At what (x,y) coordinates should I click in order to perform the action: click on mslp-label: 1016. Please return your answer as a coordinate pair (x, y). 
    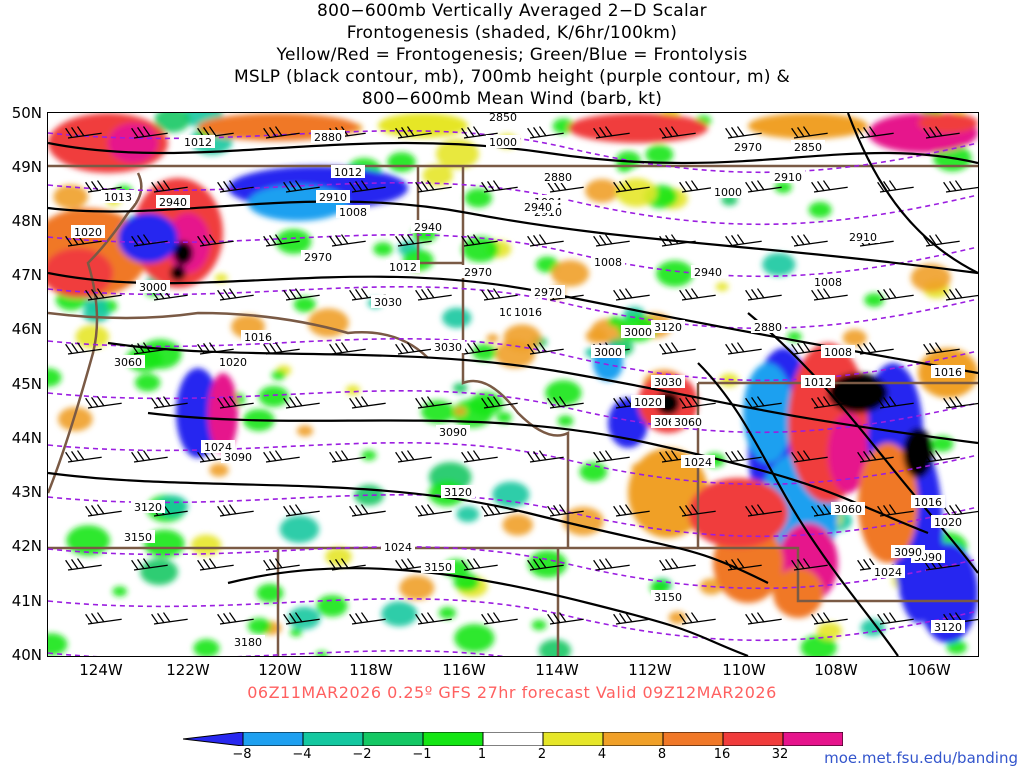
    Looking at the image, I should click on (928, 502).